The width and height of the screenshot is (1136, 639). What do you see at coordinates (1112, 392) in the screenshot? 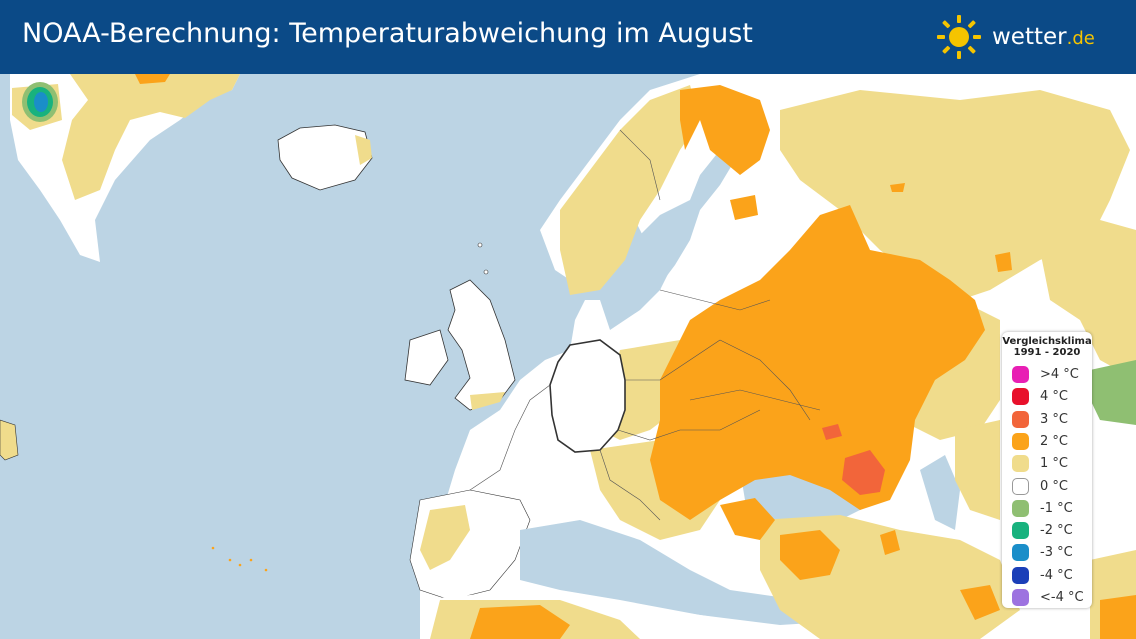
I see `anomaly-minus1` at bounding box center [1112, 392].